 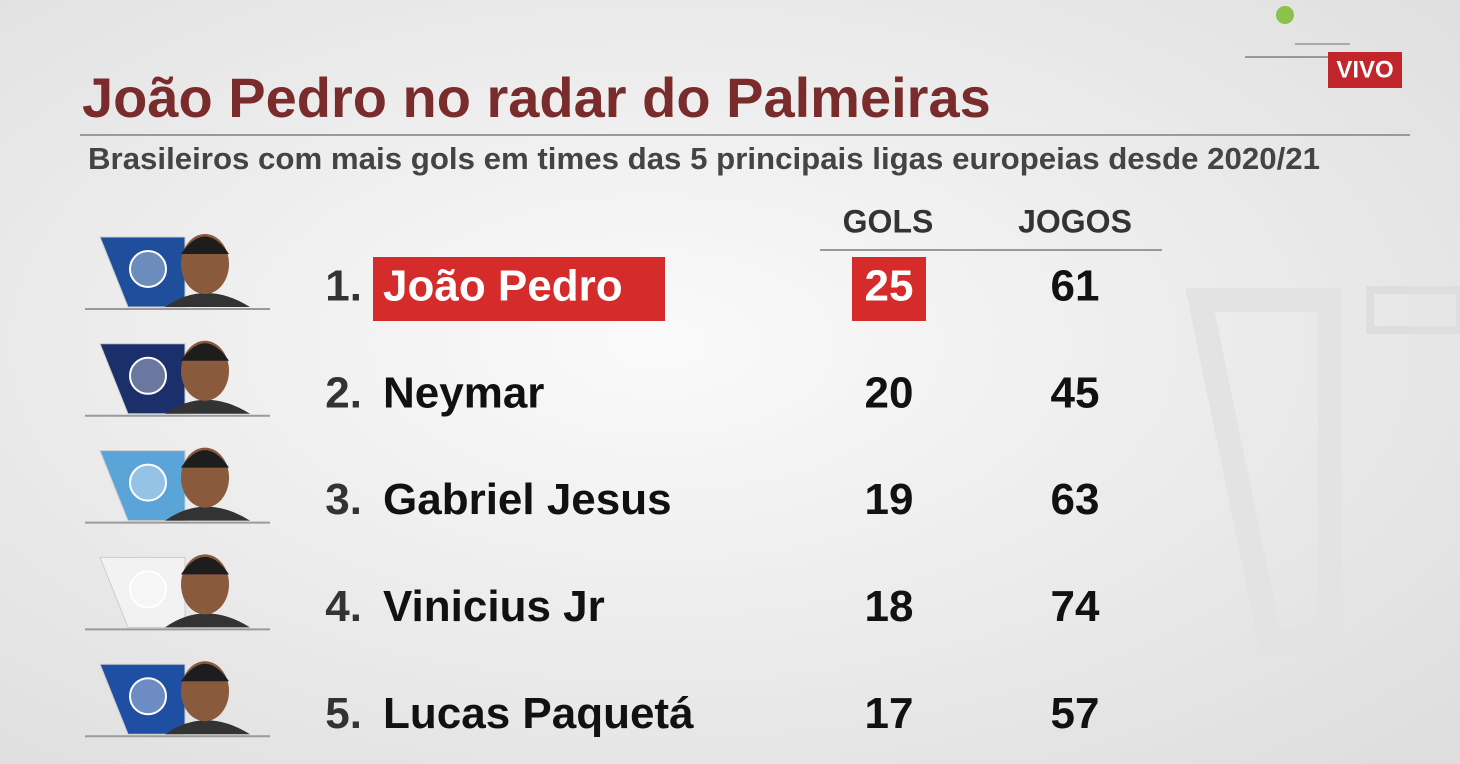 What do you see at coordinates (889, 606) in the screenshot?
I see `goals: 18` at bounding box center [889, 606].